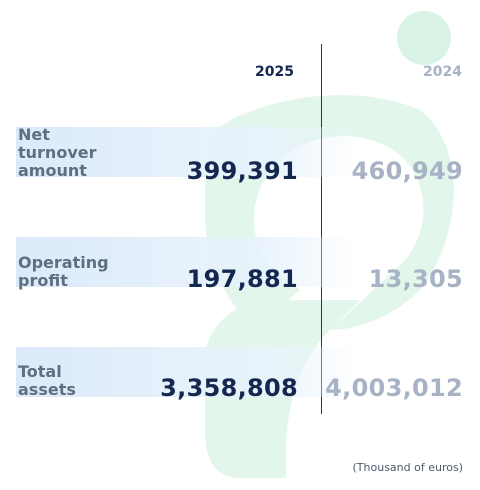  Describe the element at coordinates (229, 388) in the screenshot. I see `value-total-assets-2025: 3,358,808` at that location.